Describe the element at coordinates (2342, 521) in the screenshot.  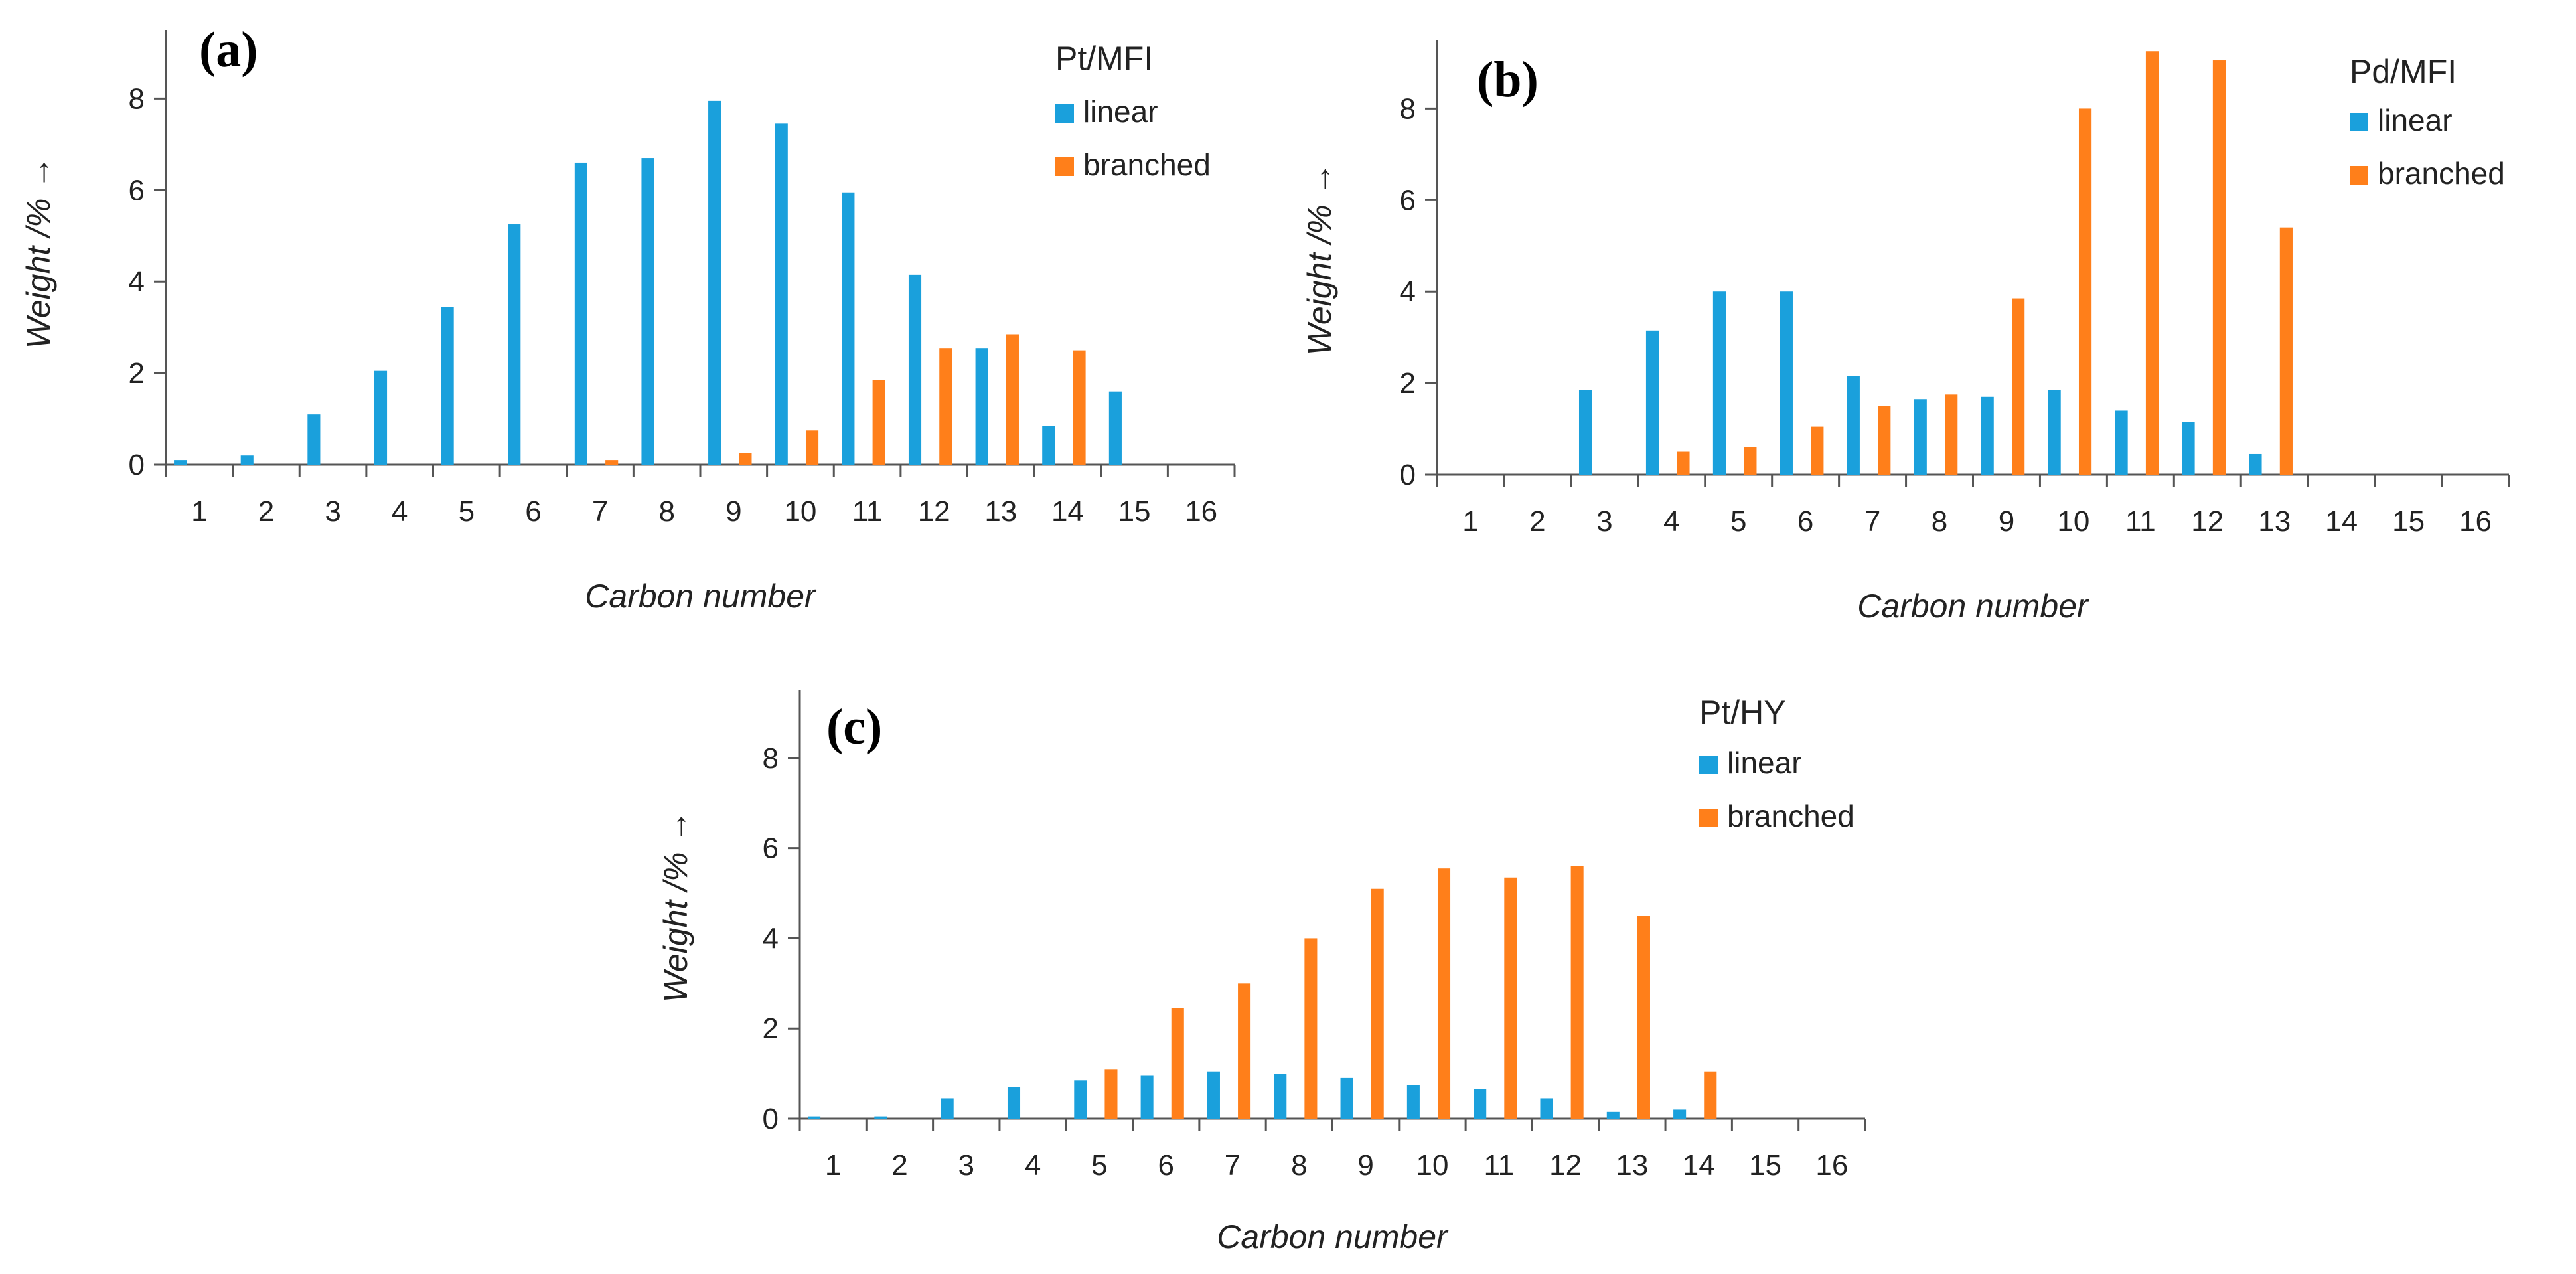
I see `x-tick-label: 14` at that location.